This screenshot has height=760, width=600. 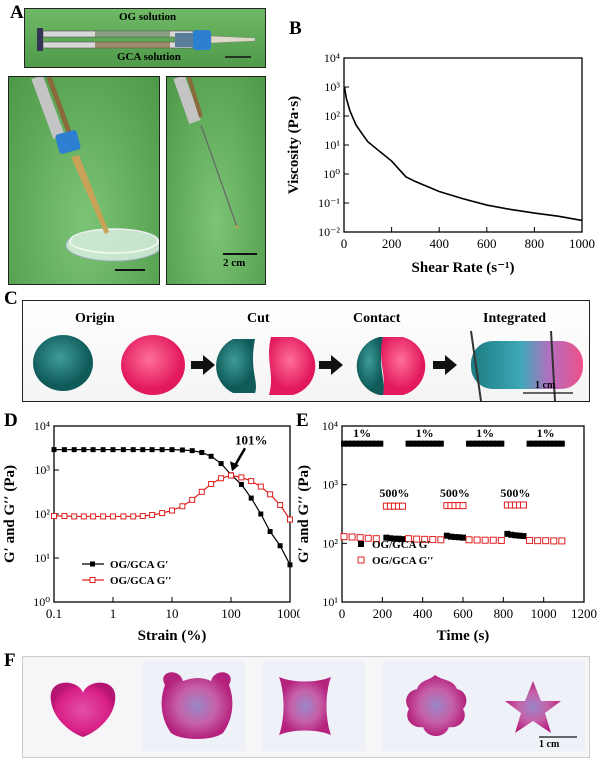 What do you see at coordinates (302, 420) in the screenshot?
I see `panel-label-e: E` at bounding box center [302, 420].